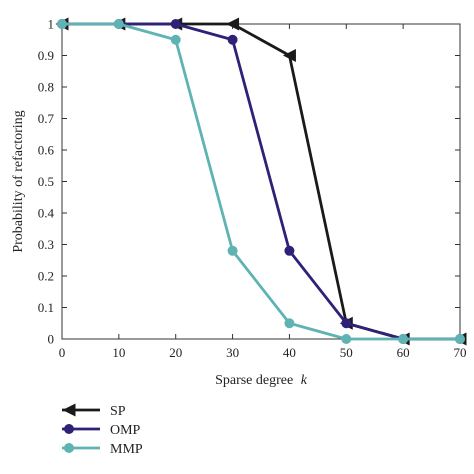 This screenshot has height=474, width=474. What do you see at coordinates (460, 352) in the screenshot?
I see `x-tick-label: 70` at bounding box center [460, 352].